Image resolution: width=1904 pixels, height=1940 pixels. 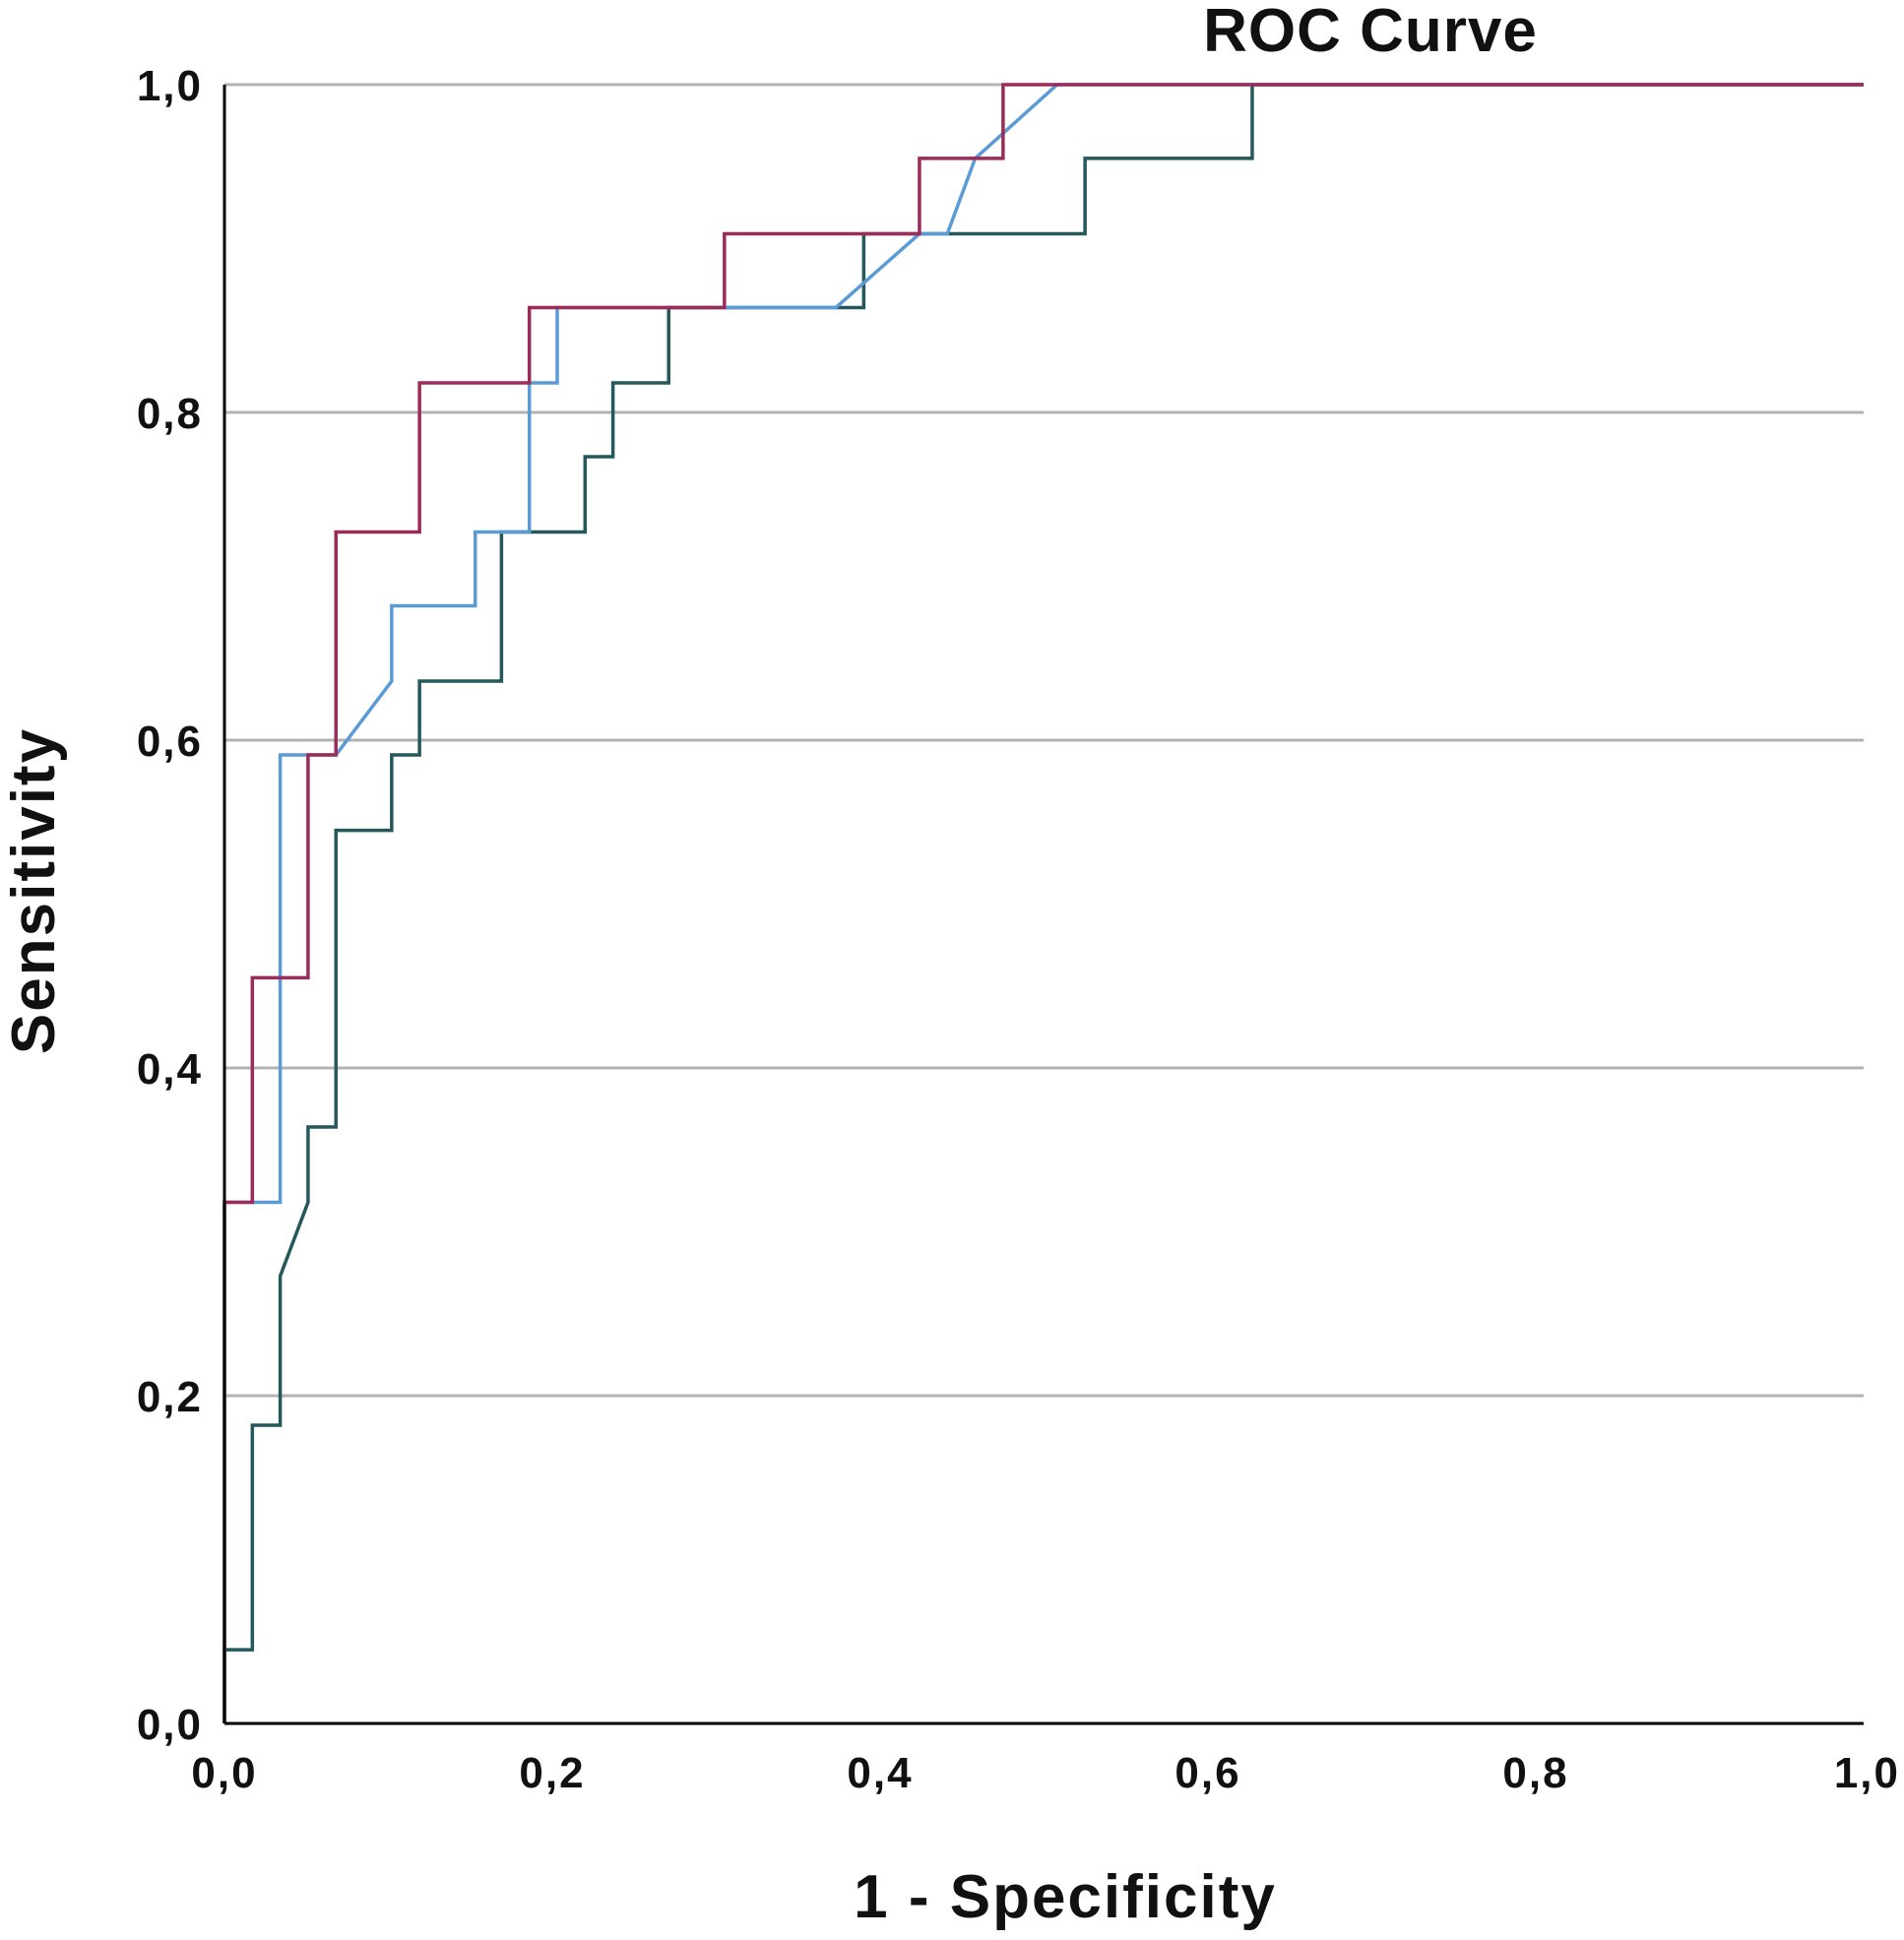 What do you see at coordinates (1867, 1773) in the screenshot?
I see `x-tick-label: 1,0` at bounding box center [1867, 1773].